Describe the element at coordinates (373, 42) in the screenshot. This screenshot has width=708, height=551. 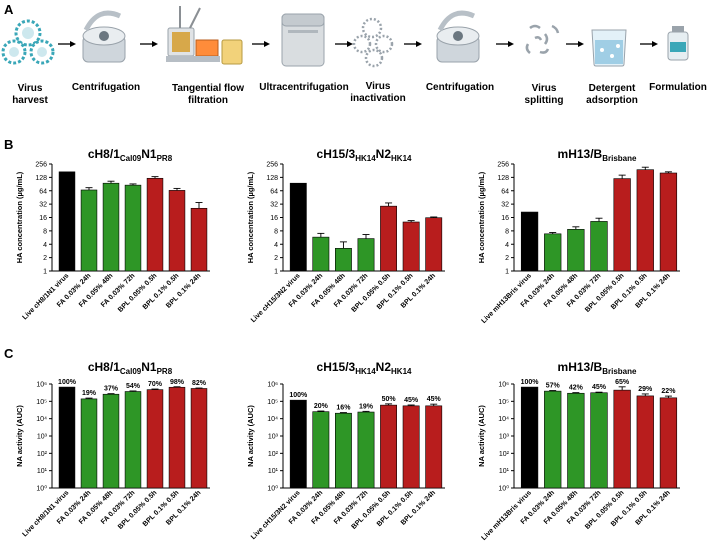
I see `virus-inactivation-icon` at that location.